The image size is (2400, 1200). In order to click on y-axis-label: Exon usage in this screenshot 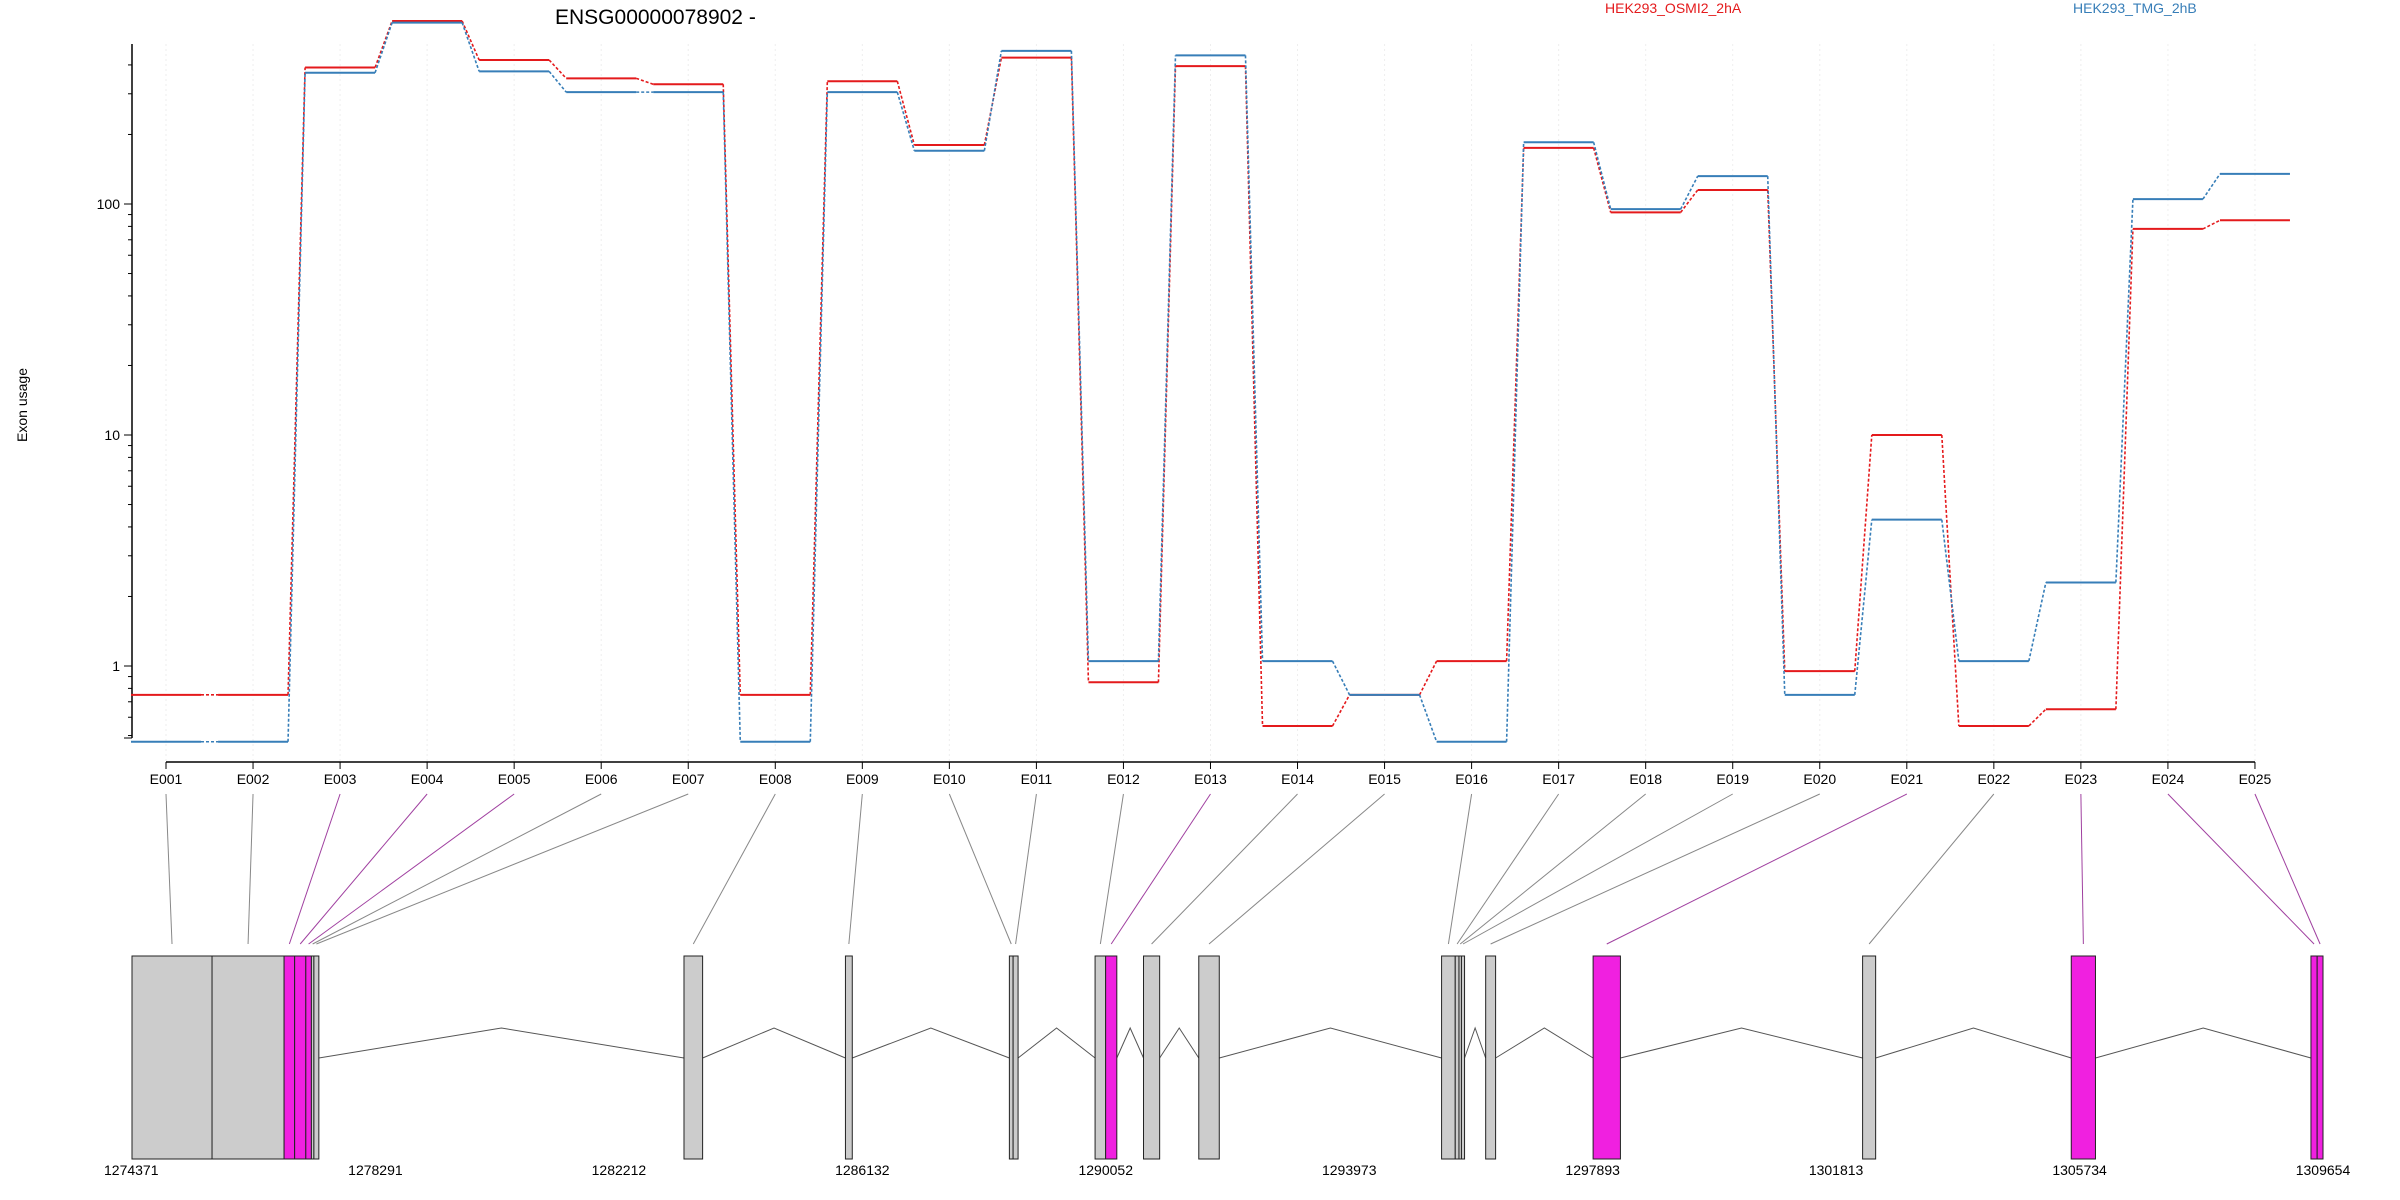, I will do `click(22, 405)`.